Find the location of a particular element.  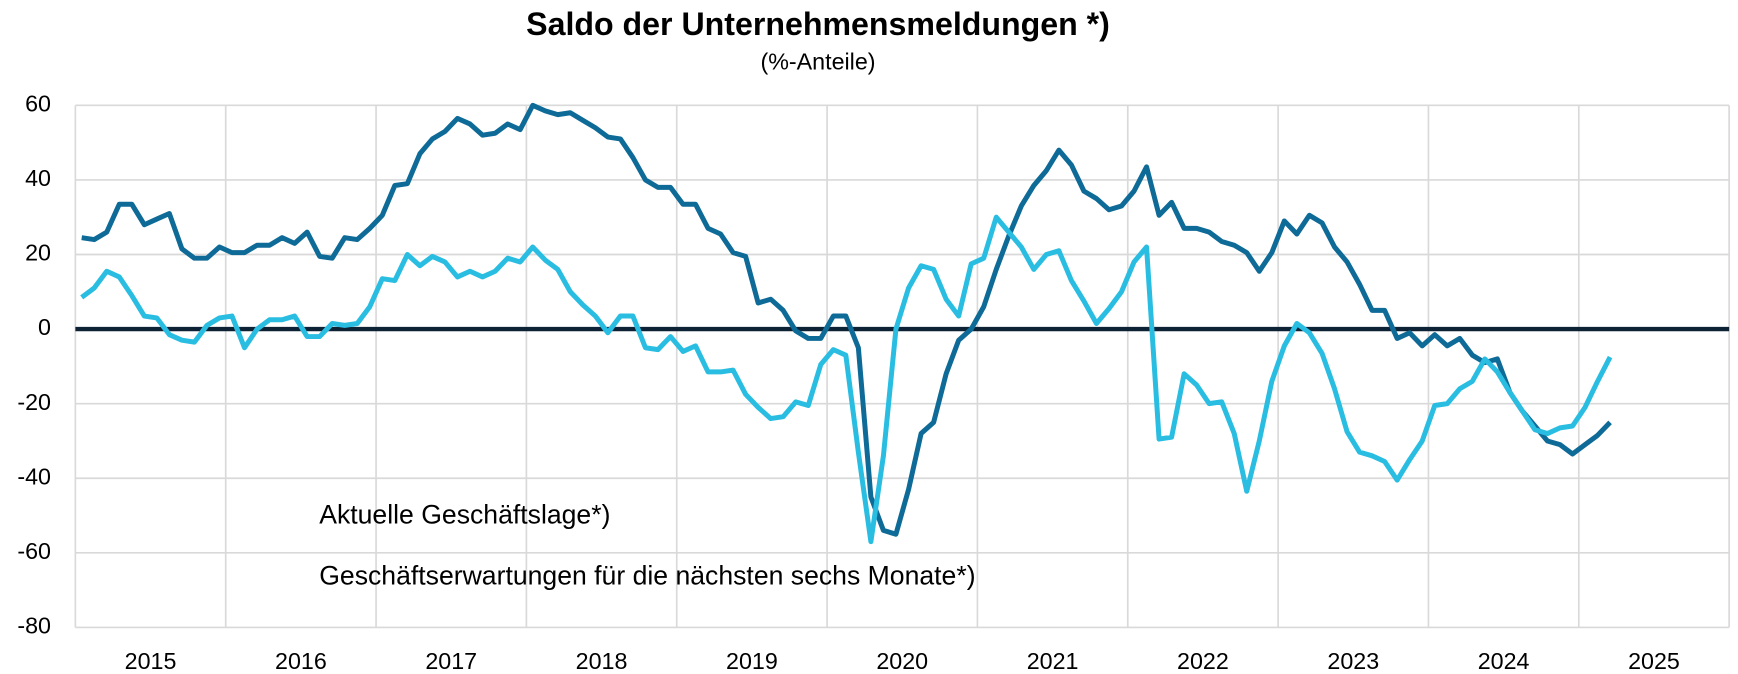

x-tick-label: 2021 is located at coordinates (1053, 661).